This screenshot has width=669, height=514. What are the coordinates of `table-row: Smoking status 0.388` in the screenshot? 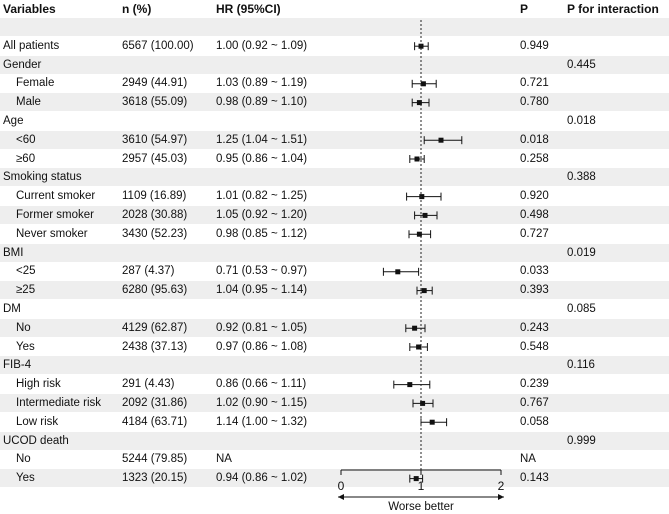 It's located at (334, 177).